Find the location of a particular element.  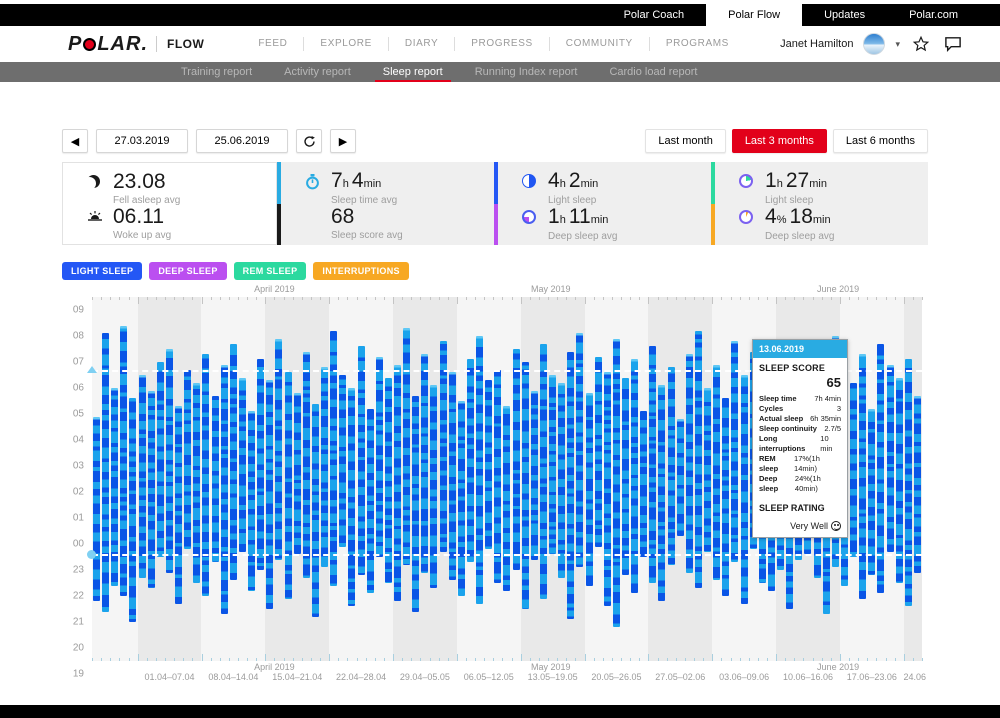

legend-chip-interruptions: INTERRUPTIONS is located at coordinates (361, 271).